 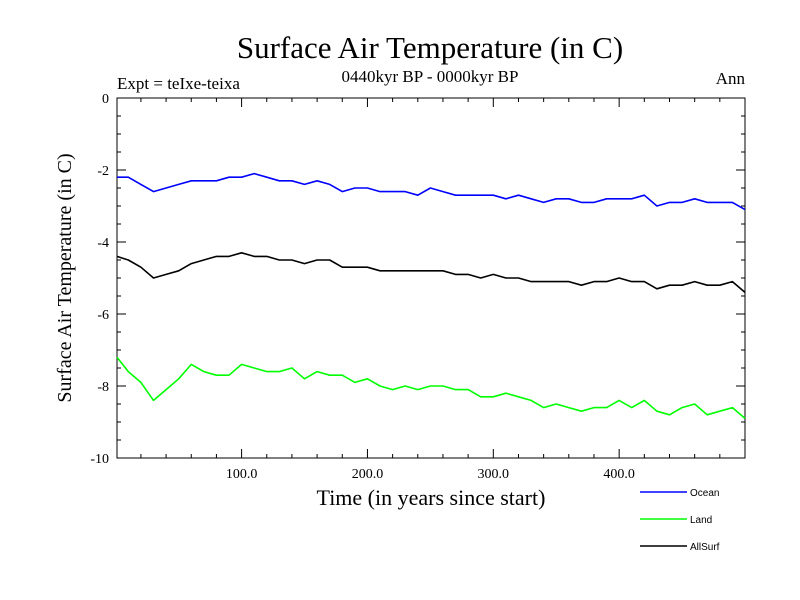 What do you see at coordinates (731, 78) in the screenshot?
I see `season-label: Ann` at bounding box center [731, 78].